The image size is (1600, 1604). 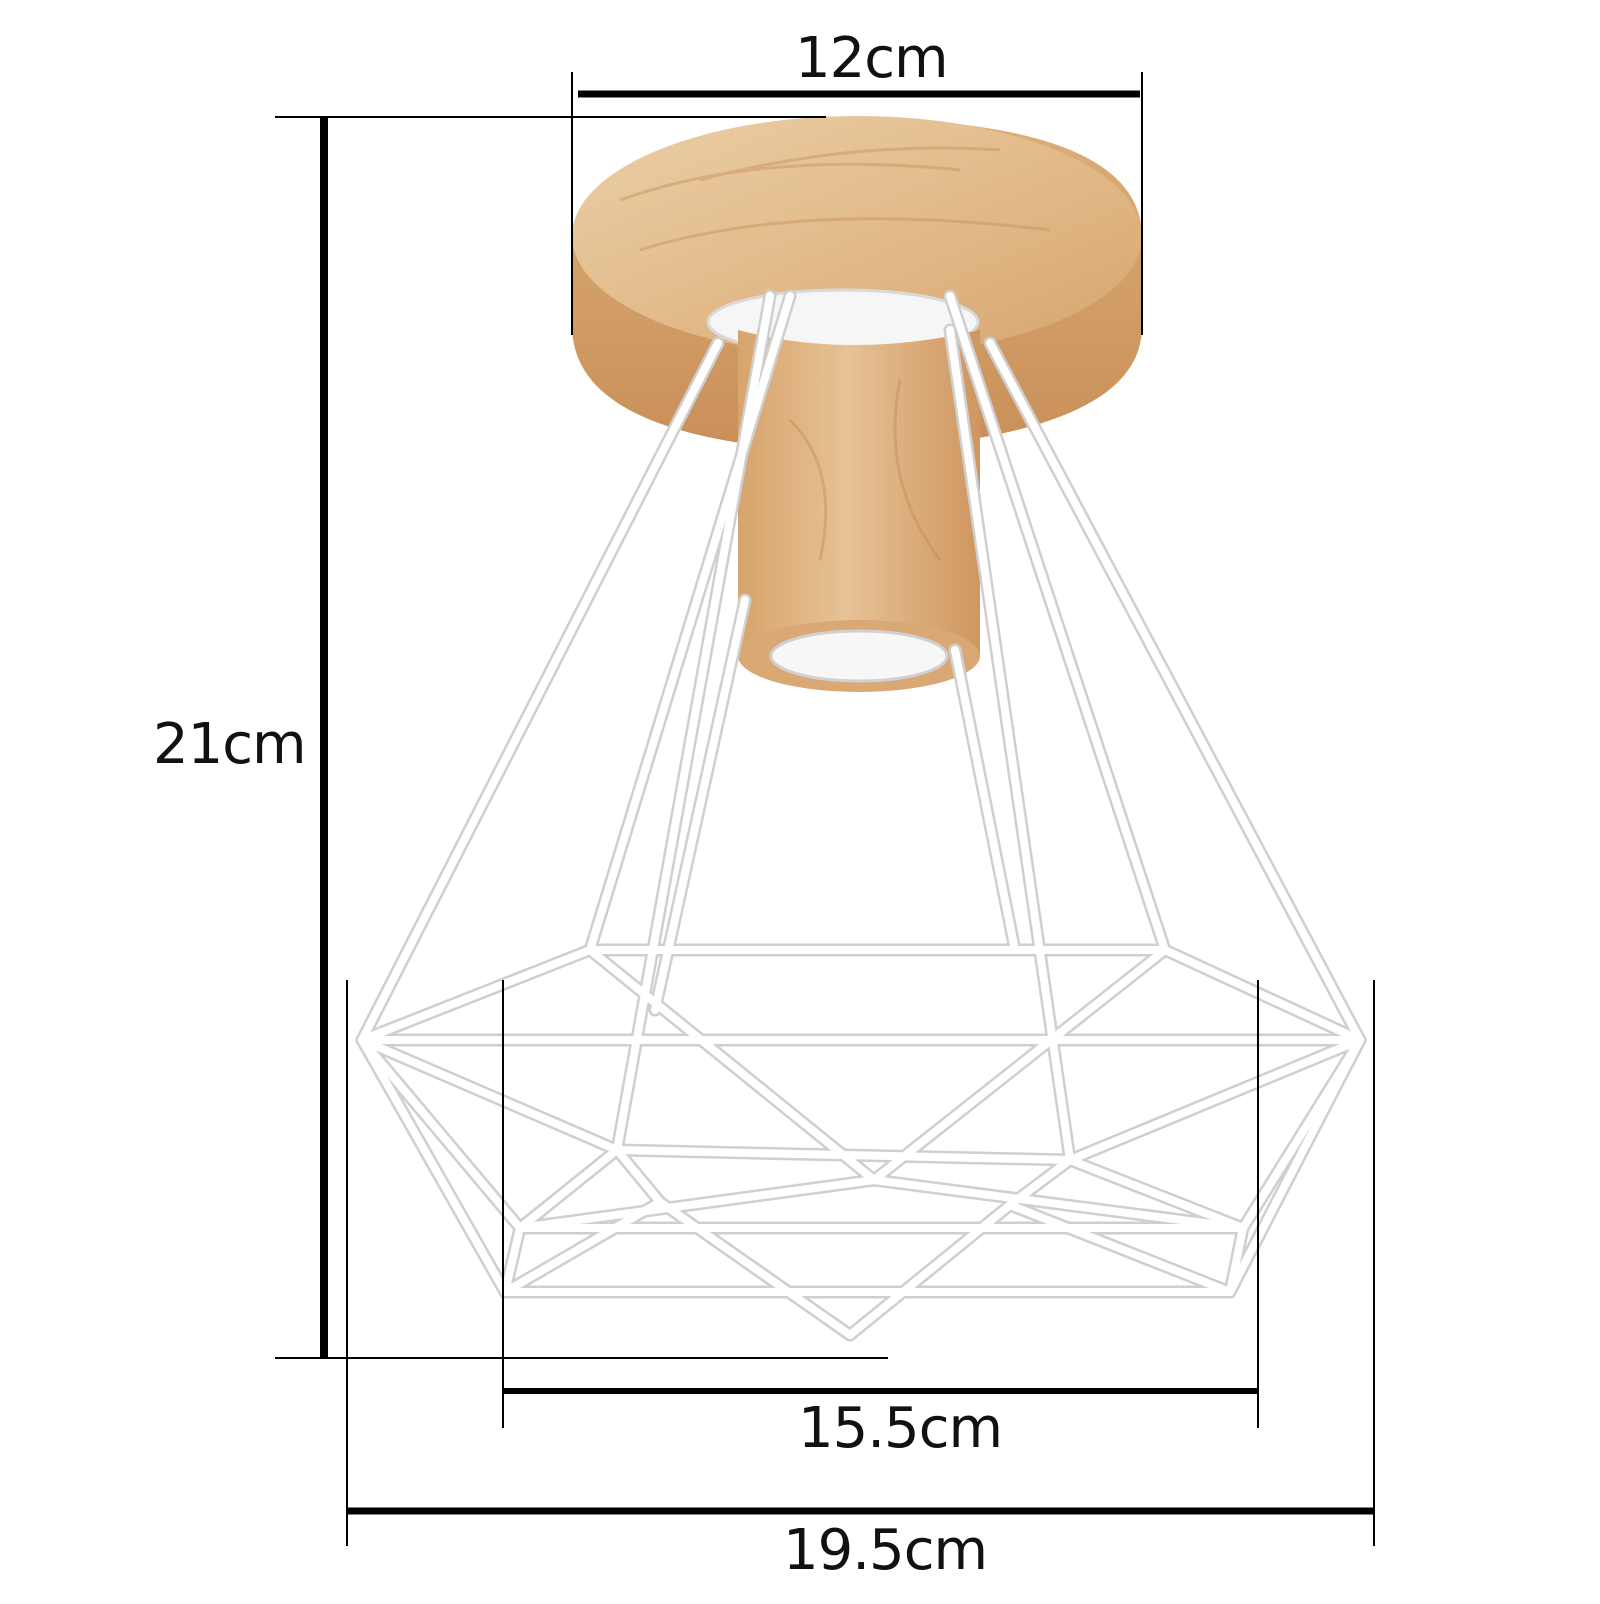 I want to click on bulb-socket, so click(x=859, y=656).